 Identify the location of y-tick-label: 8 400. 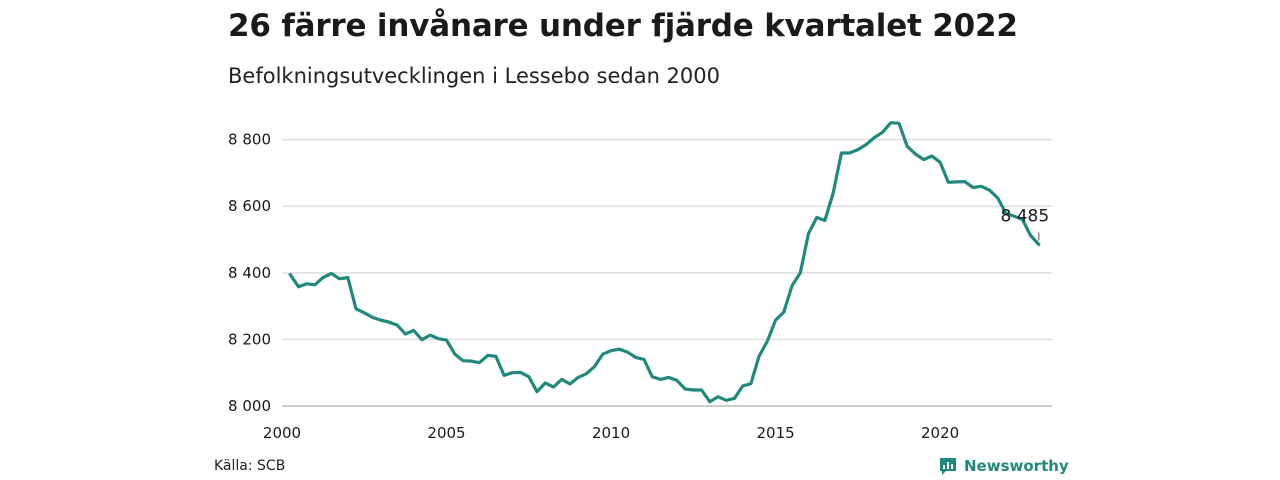
(249, 273).